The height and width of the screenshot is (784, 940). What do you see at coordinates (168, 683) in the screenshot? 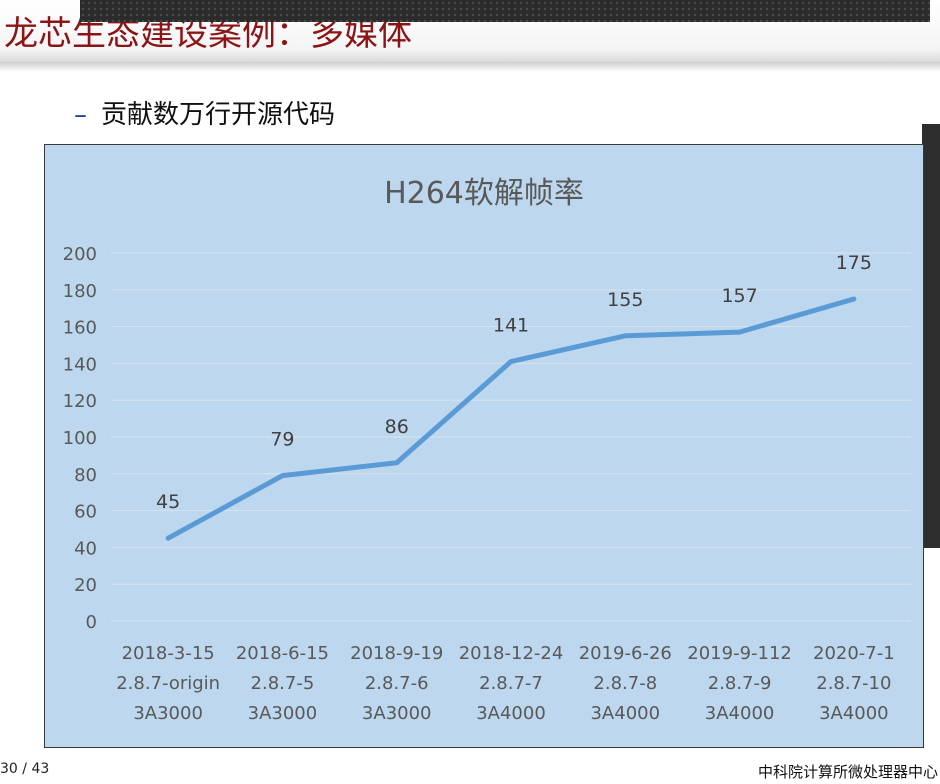
I see `x-tick-label: 2.8.7-origin` at bounding box center [168, 683].